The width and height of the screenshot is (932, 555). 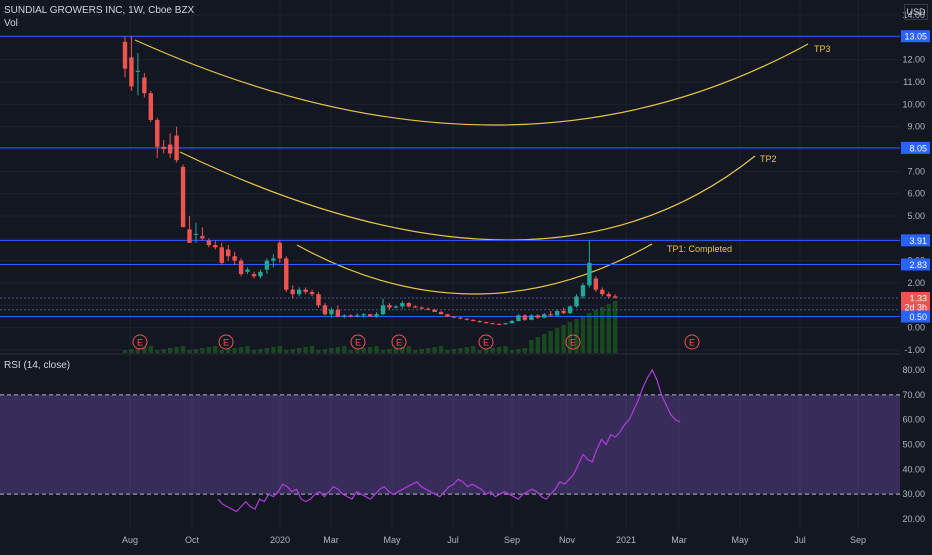 What do you see at coordinates (192, 540) in the screenshot?
I see `time-tick-label: Oct` at bounding box center [192, 540].